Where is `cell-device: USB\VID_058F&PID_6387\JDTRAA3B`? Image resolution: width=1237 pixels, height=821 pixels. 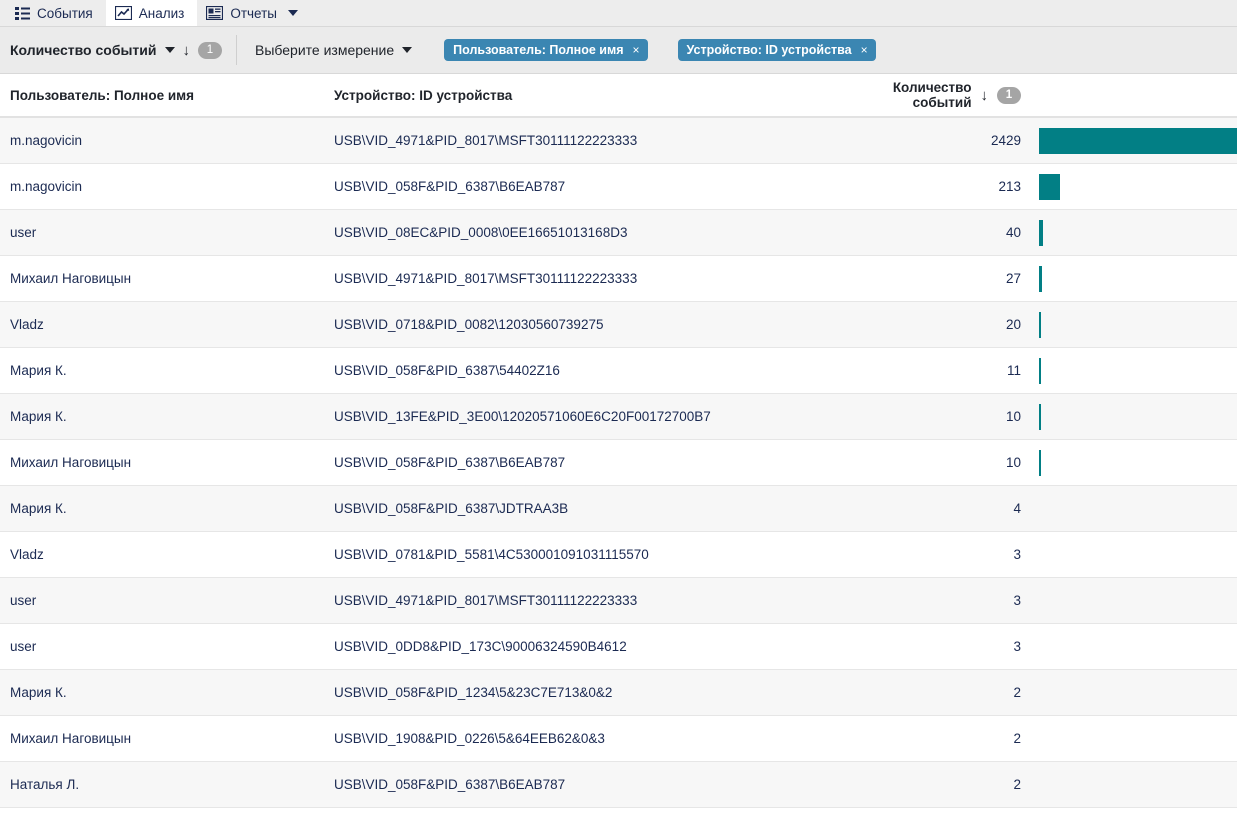
cell-device: USB\VID_058F&PID_6387\JDTRAA3B is located at coordinates (451, 508).